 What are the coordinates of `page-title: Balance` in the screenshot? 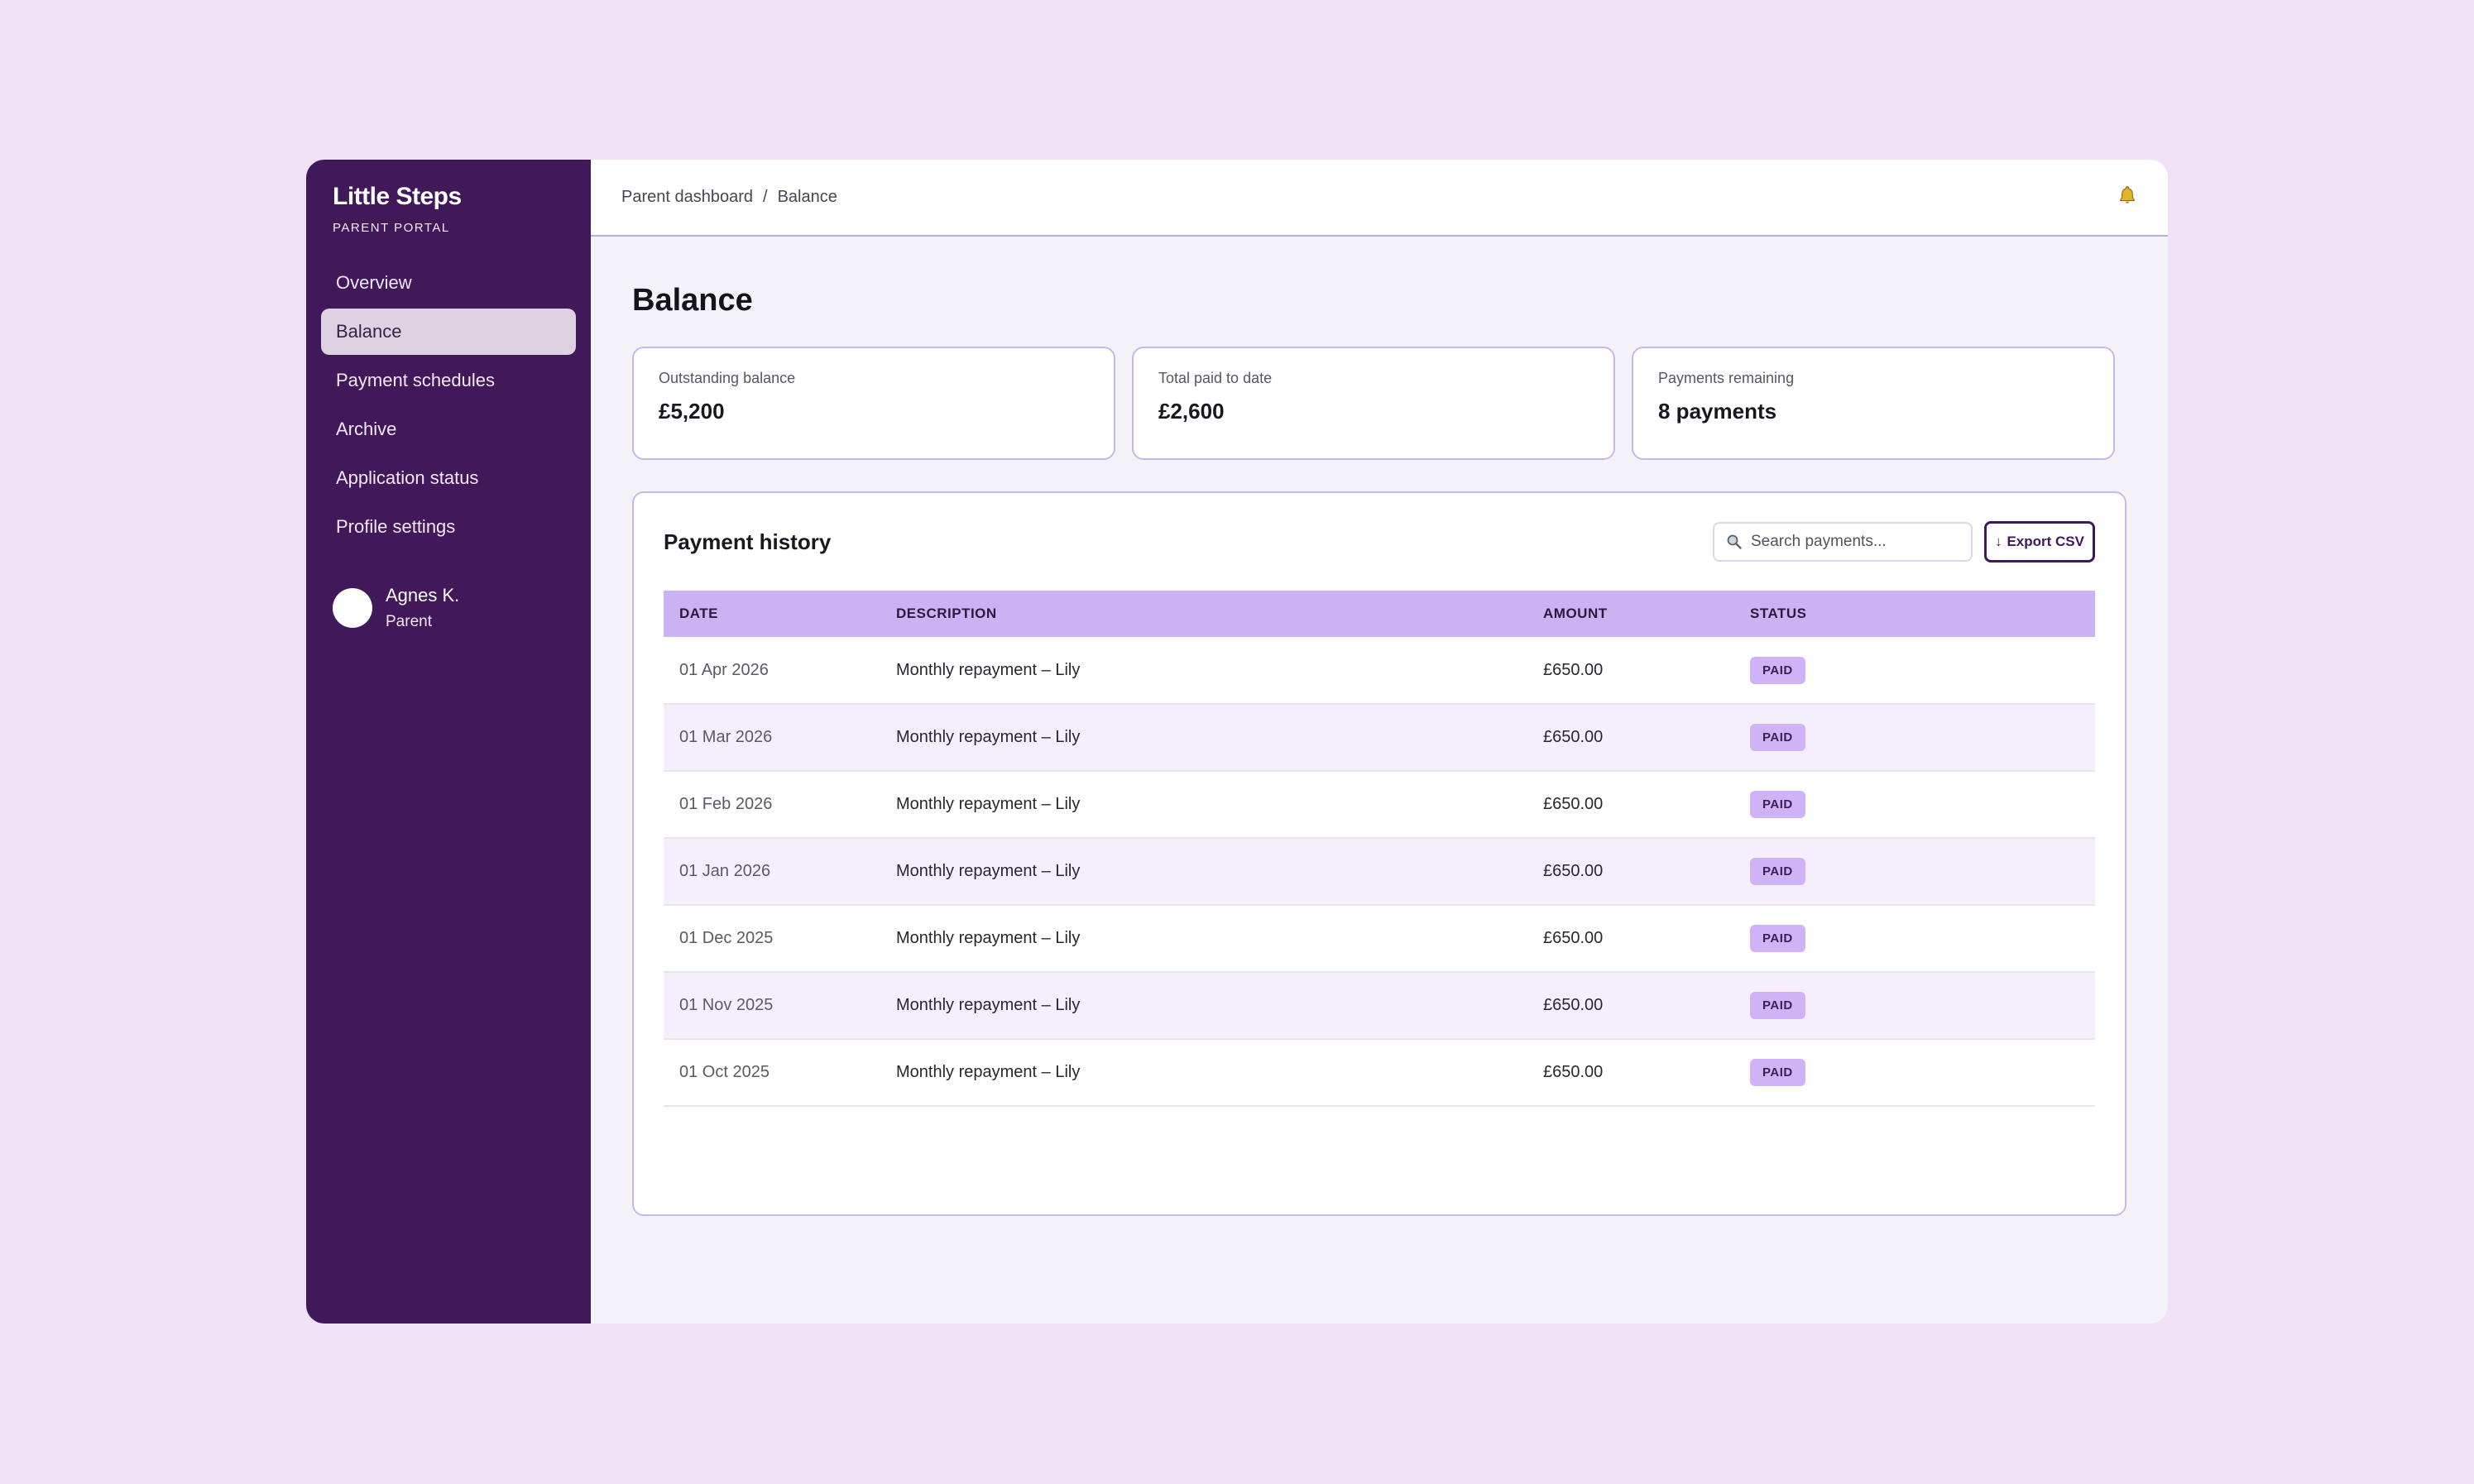 It's located at (692, 300).